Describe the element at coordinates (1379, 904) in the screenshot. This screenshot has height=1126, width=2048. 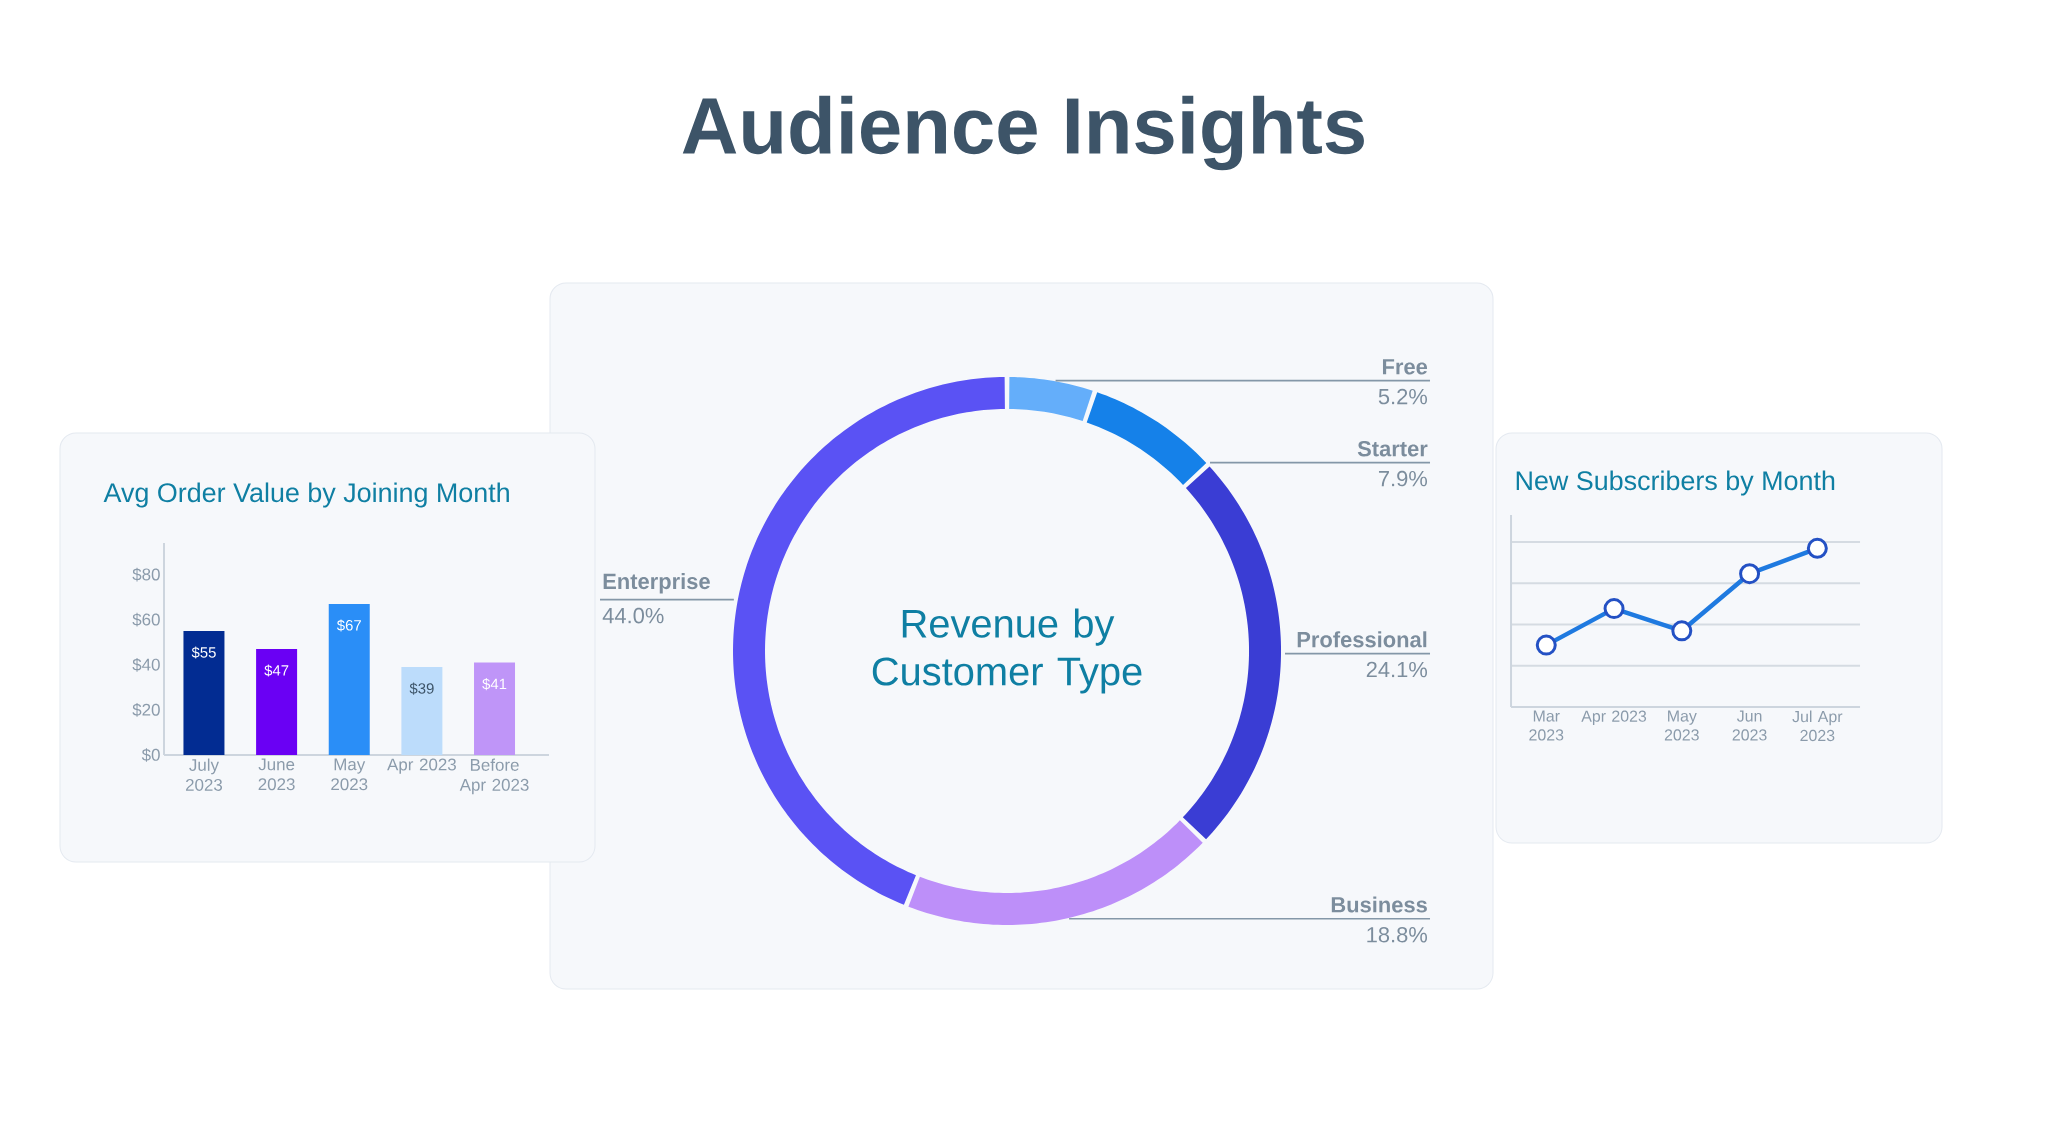
I see `slice-label: Business` at that location.